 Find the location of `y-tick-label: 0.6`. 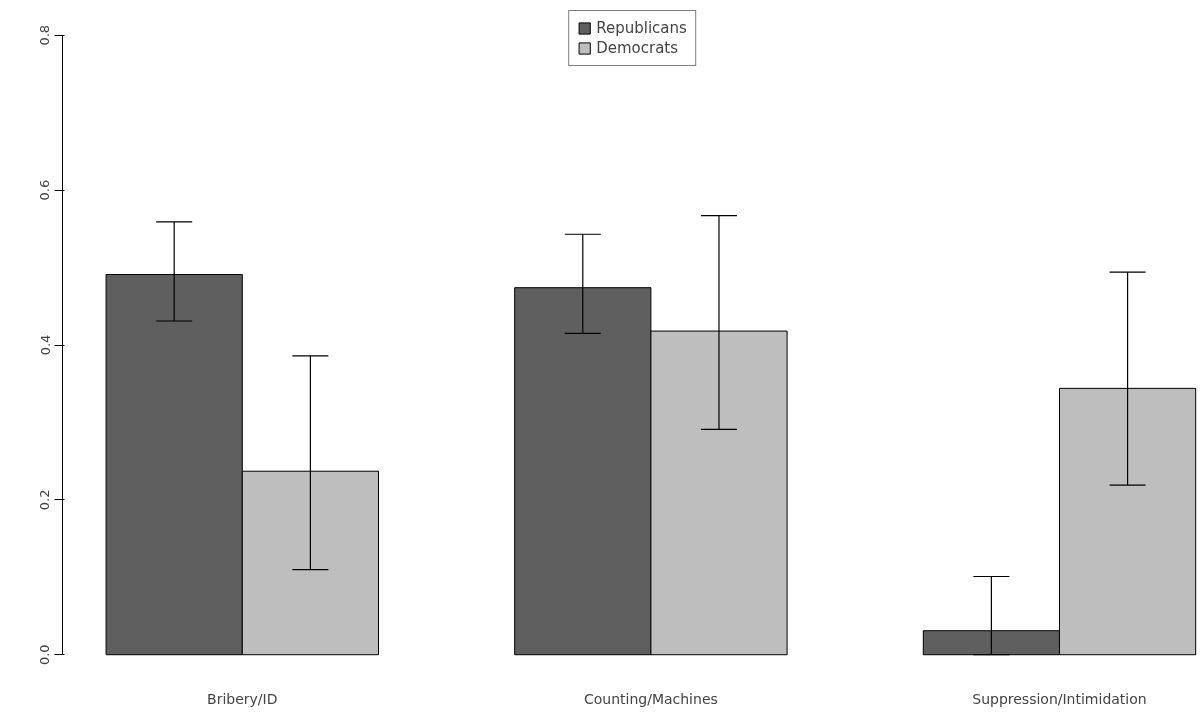

y-tick-label: 0.6 is located at coordinates (45, 190).